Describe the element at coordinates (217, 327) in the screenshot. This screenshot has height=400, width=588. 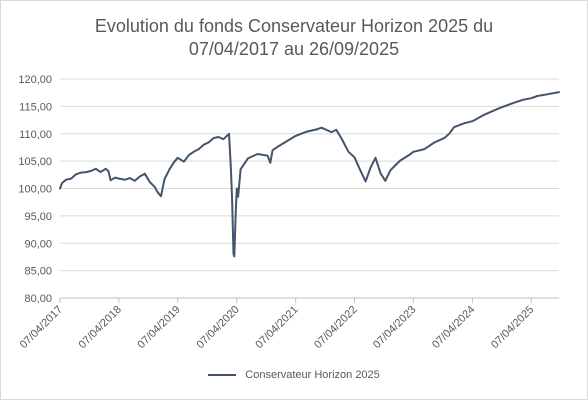
I see `x-tick-label: 07/04/2020` at that location.